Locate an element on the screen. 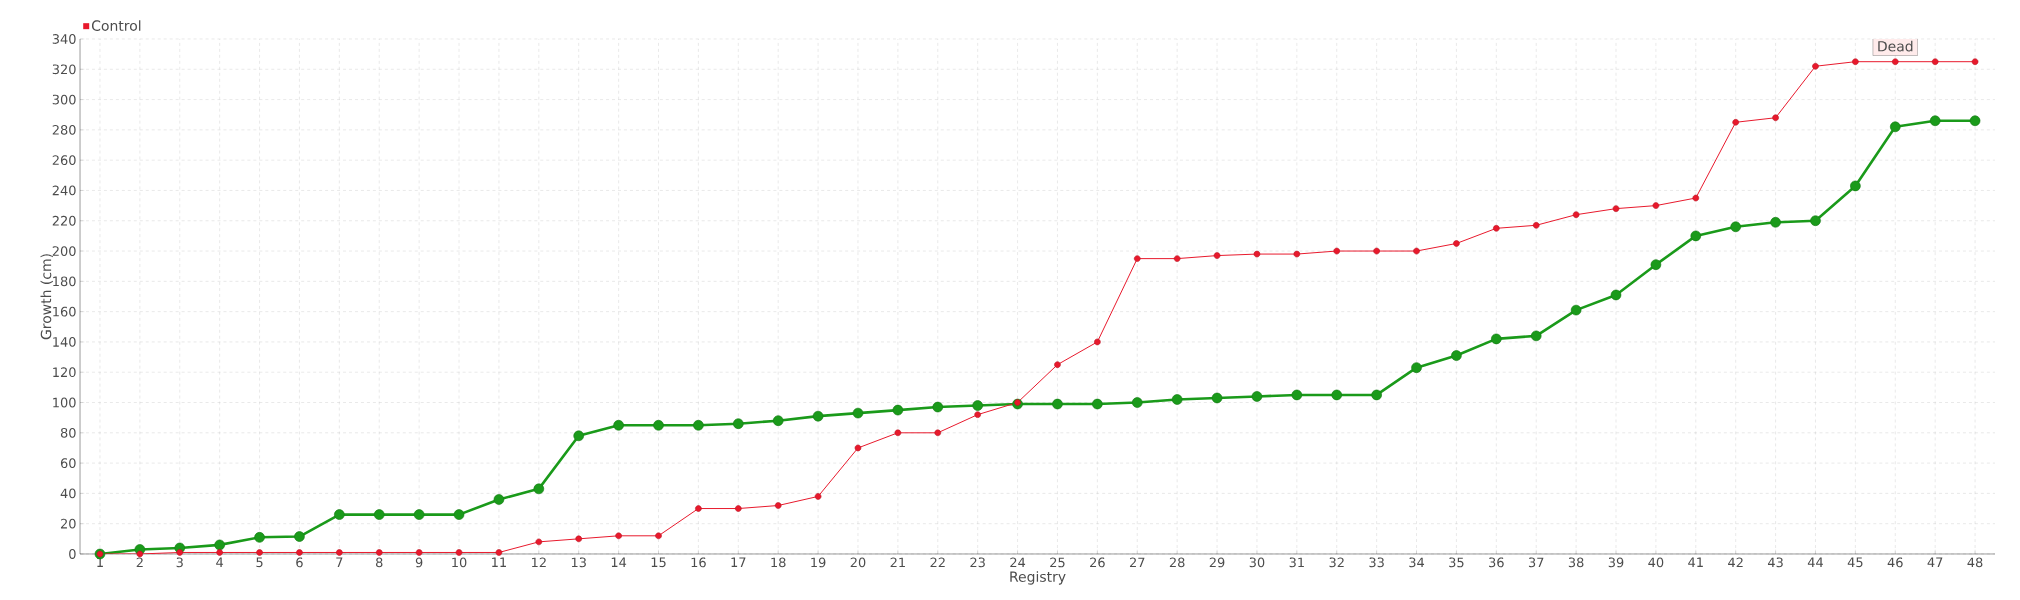  x-tick-label: 8 is located at coordinates (379, 562).